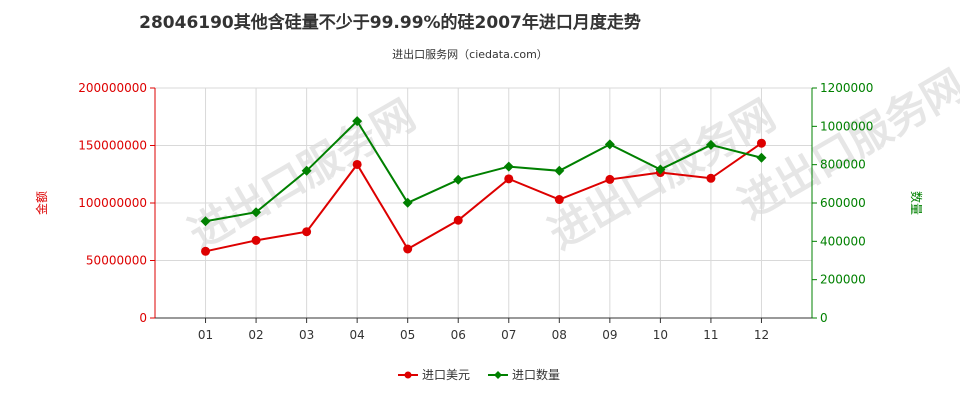 The width and height of the screenshot is (960, 400). What do you see at coordinates (407, 335) in the screenshot?
I see `x-tick-label: 05` at bounding box center [407, 335].